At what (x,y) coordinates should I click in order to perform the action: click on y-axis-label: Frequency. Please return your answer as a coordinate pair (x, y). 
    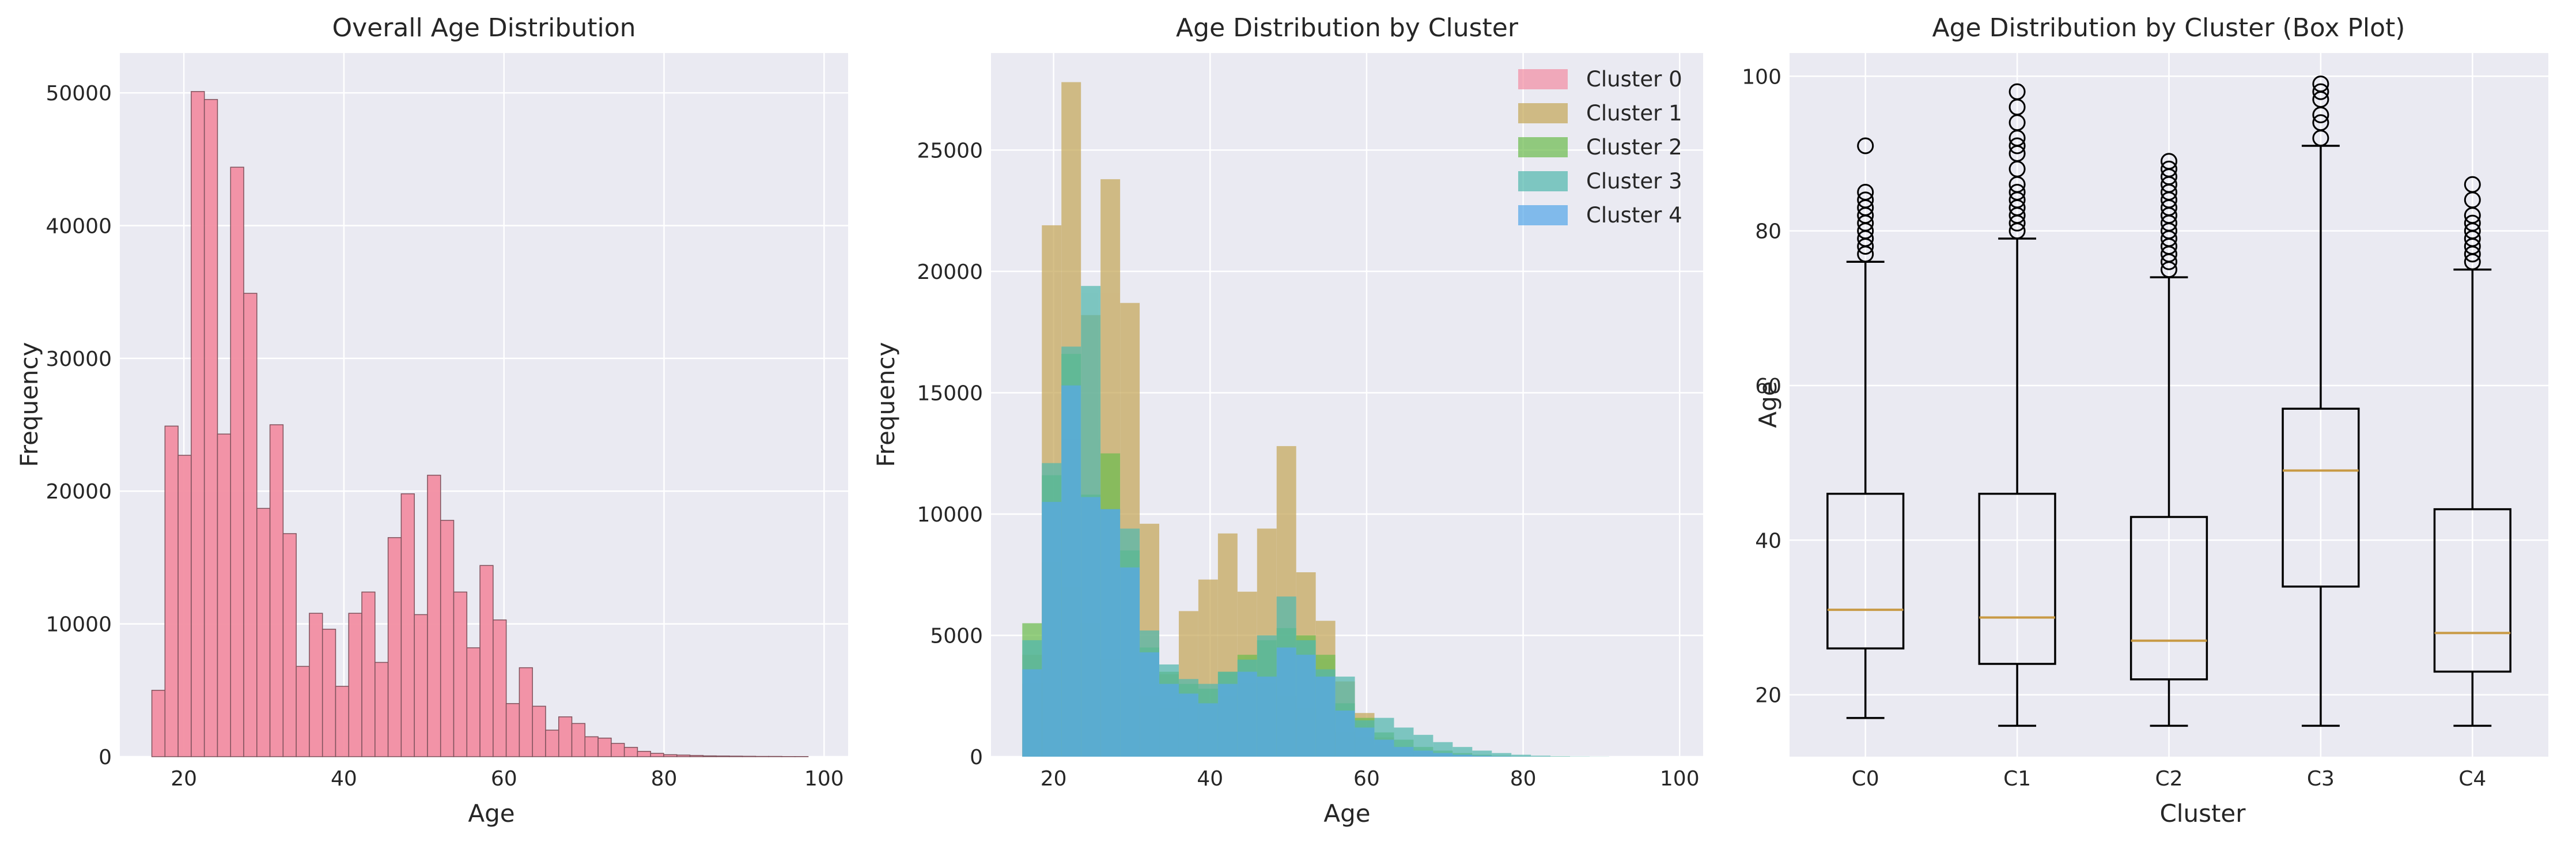
    Looking at the image, I should click on (886, 404).